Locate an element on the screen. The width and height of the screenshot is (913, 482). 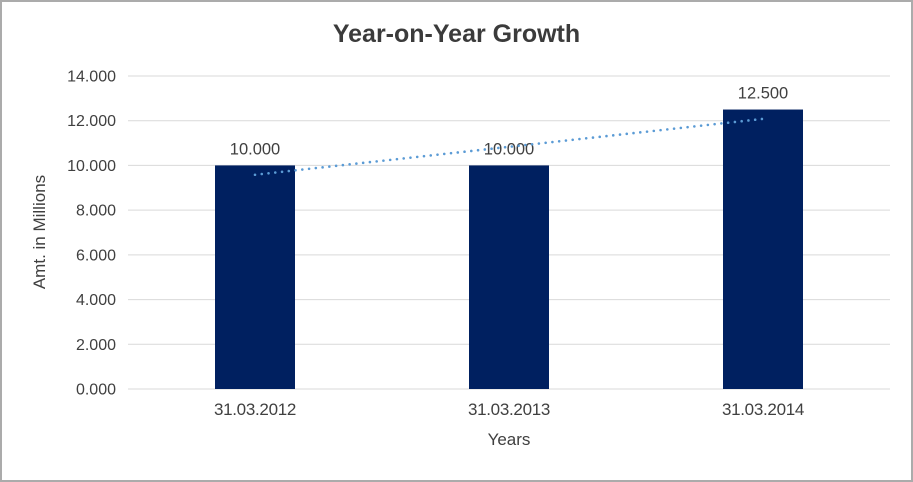
x-category-label: 31.03.2014 is located at coordinates (763, 409).